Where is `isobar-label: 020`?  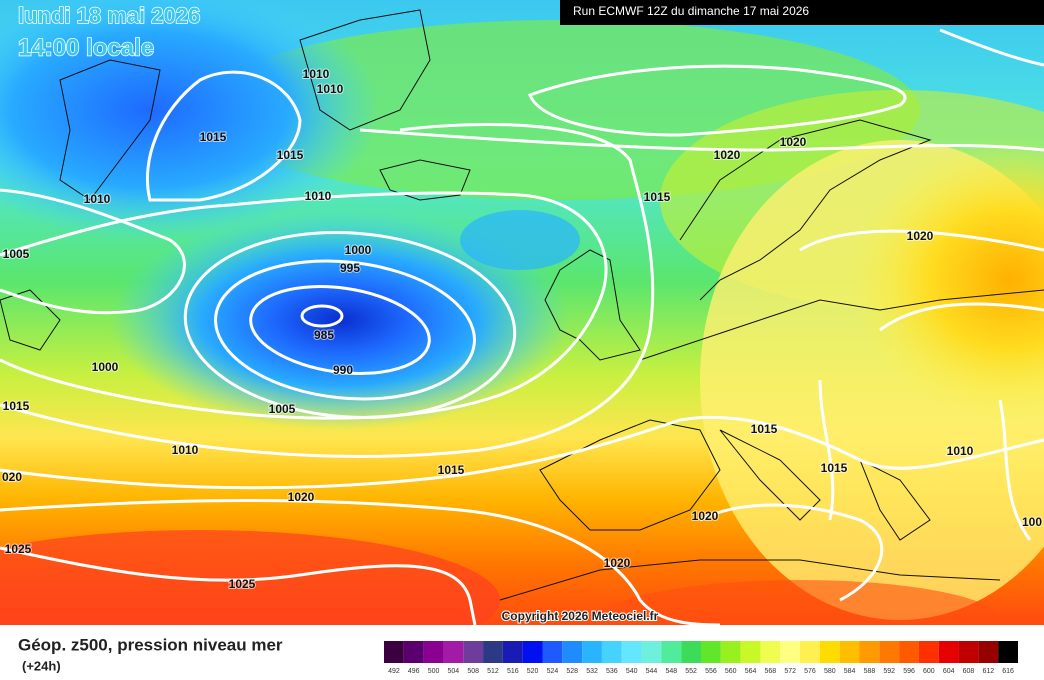
isobar-label: 020 is located at coordinates (12, 477).